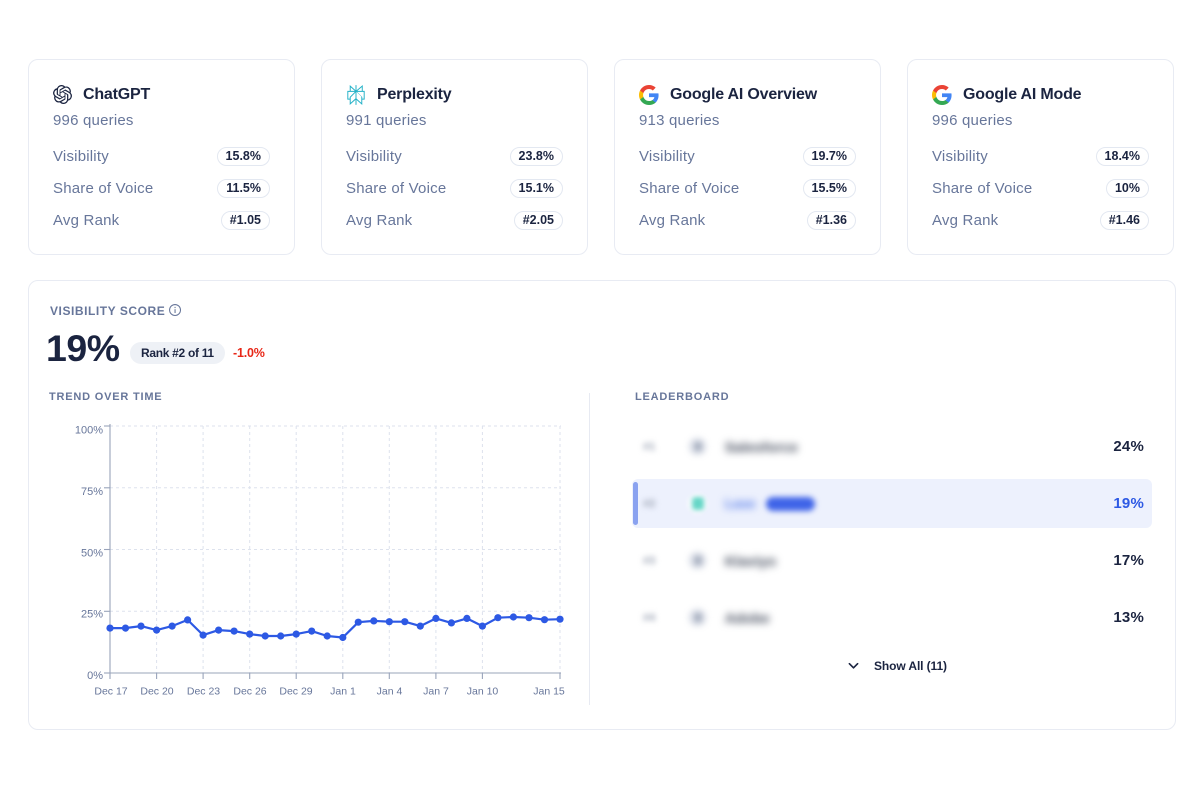  What do you see at coordinates (295, 692) in the screenshot?
I see `svg-text: Dec 29` at bounding box center [295, 692].